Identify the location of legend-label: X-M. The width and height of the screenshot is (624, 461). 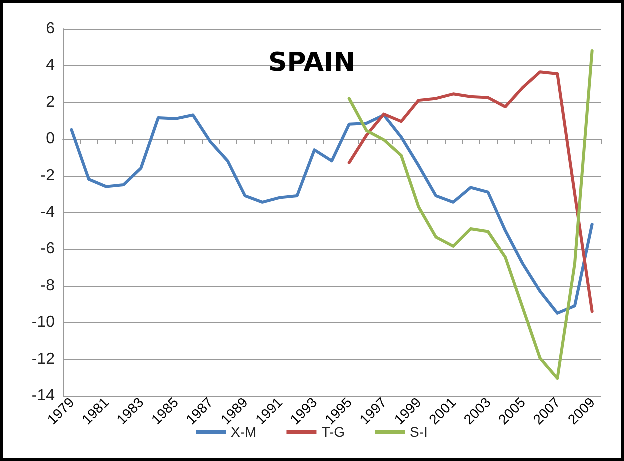
(244, 432).